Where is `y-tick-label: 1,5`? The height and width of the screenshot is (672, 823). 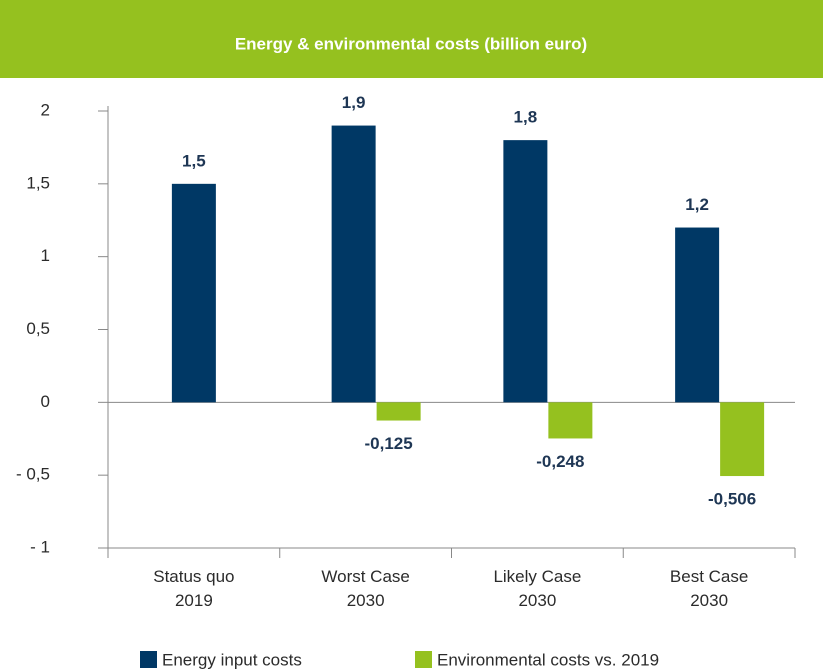 y-tick-label: 1,5 is located at coordinates (38, 182).